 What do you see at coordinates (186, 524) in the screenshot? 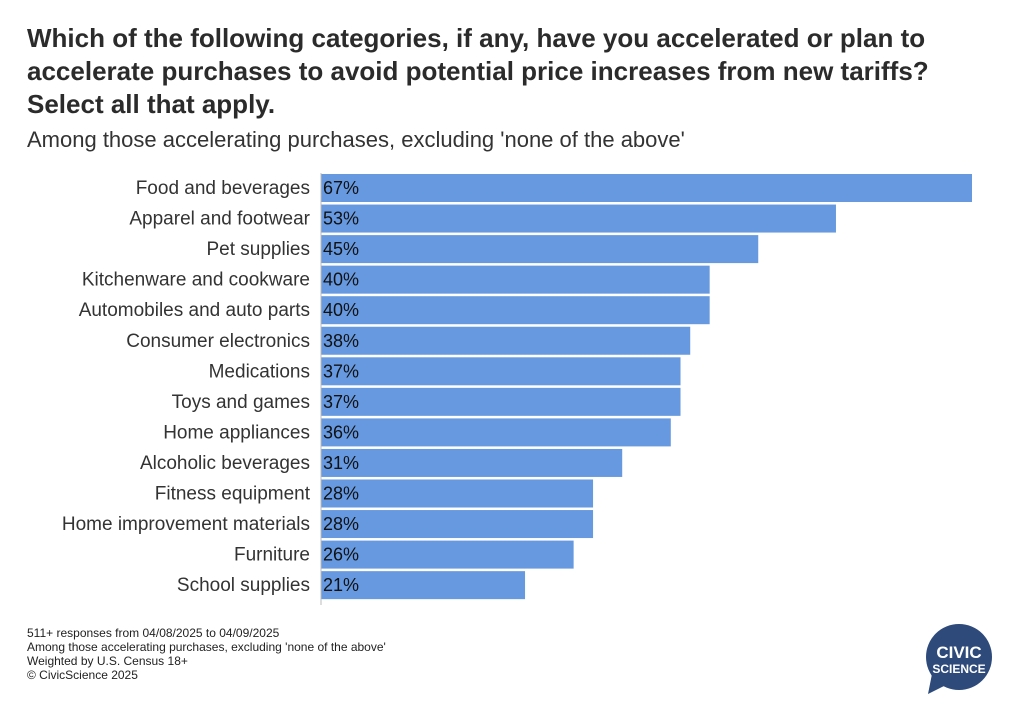
I see `category-label: Home improvement materials` at bounding box center [186, 524].